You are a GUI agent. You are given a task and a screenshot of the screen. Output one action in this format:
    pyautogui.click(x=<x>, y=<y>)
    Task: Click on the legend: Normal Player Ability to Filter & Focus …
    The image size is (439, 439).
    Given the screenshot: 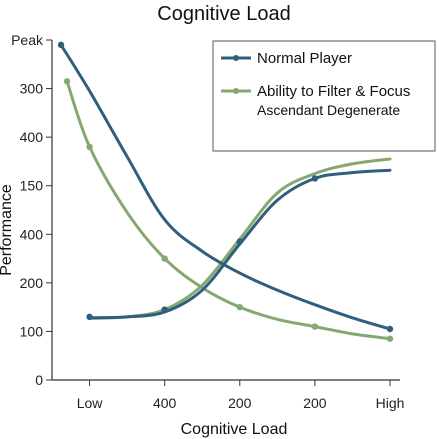 What is the action you would take?
    pyautogui.click(x=324, y=96)
    